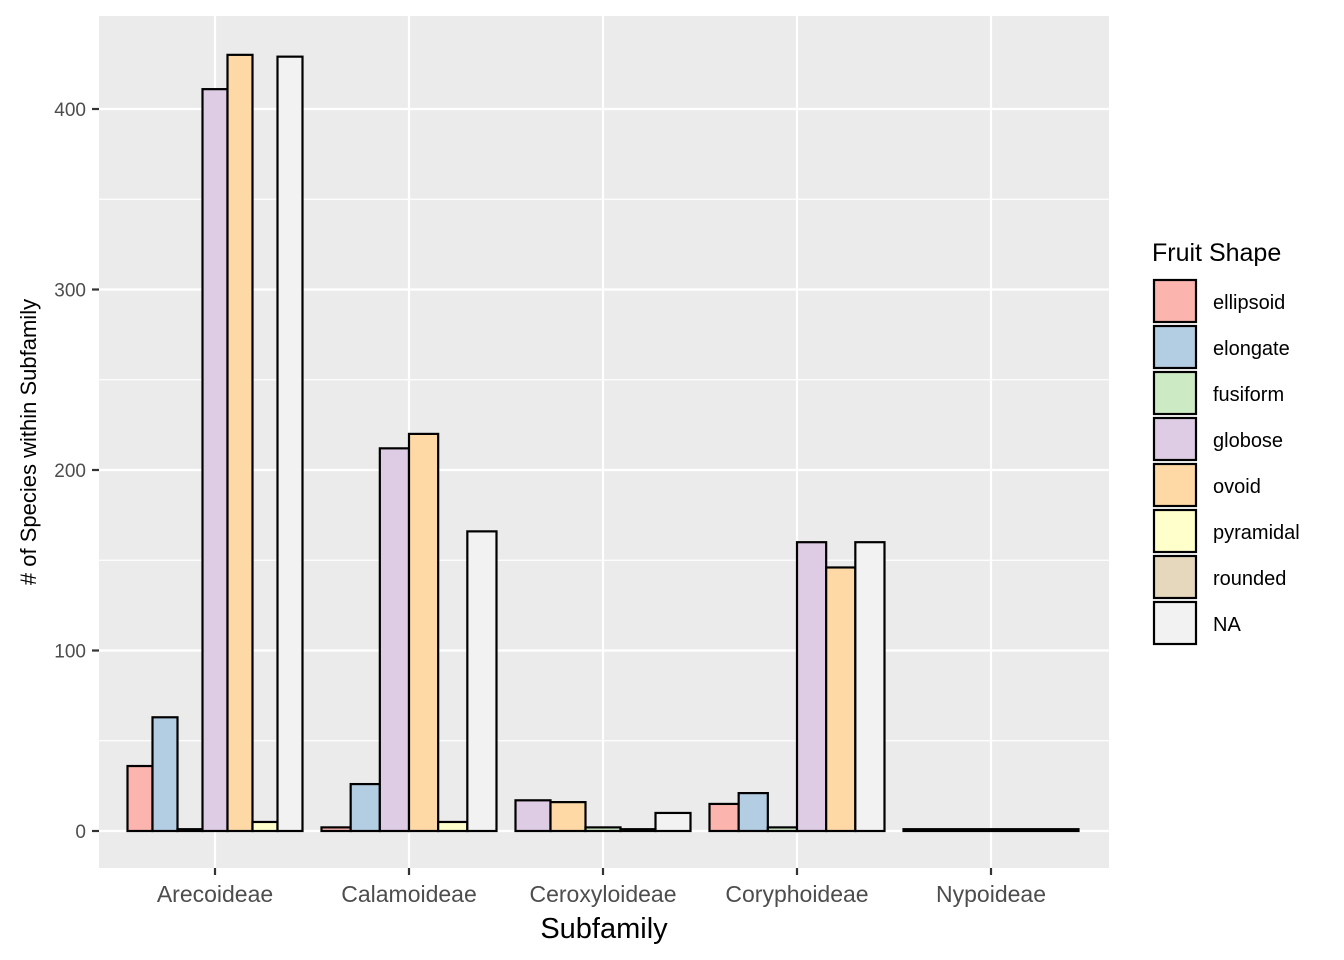 The height and width of the screenshot is (960, 1344). I want to click on x-tick-label: Calamoideae, so click(409, 894).